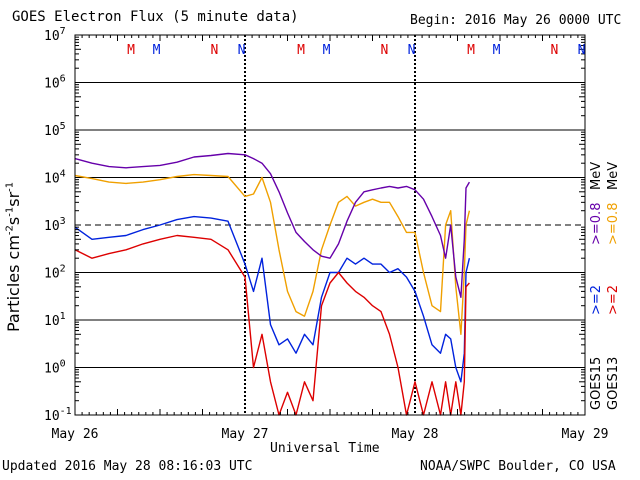 The height and width of the screenshot is (480, 640). What do you see at coordinates (55, 273) in the screenshot?
I see `y-tick-label: 10²` at bounding box center [55, 273].